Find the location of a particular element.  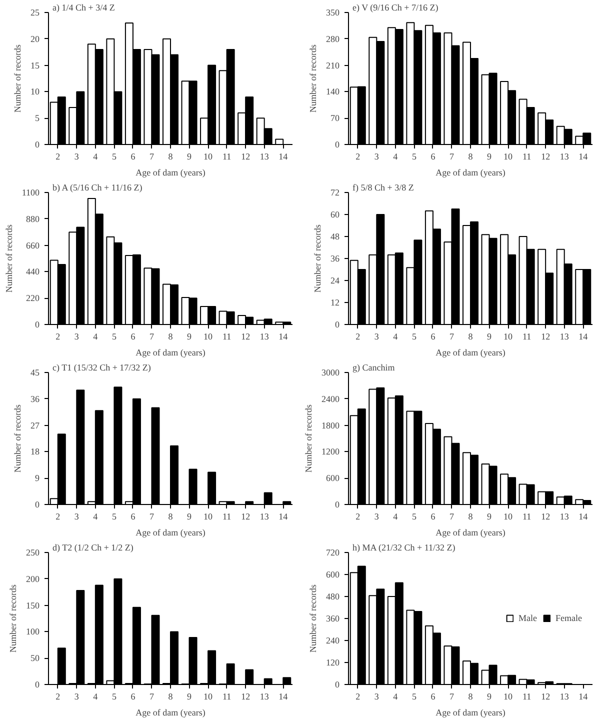

y-tick-label: 210 is located at coordinates (333, 65).